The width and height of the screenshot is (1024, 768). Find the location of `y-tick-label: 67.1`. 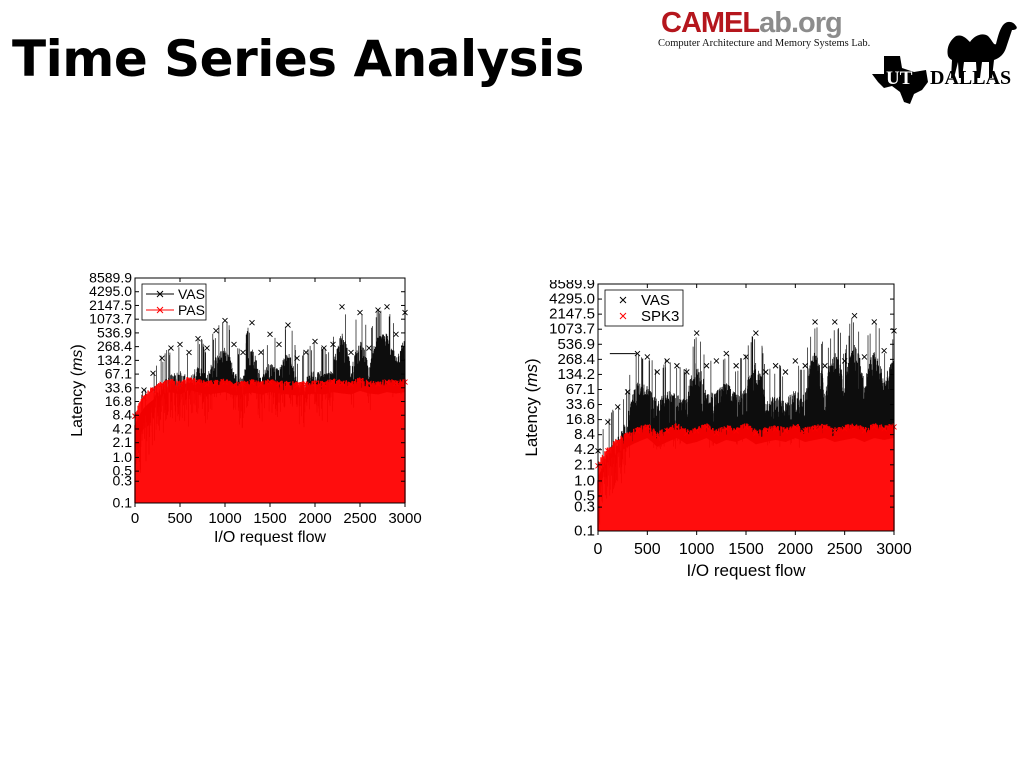

y-tick-label: 67.1 is located at coordinates (118, 374).